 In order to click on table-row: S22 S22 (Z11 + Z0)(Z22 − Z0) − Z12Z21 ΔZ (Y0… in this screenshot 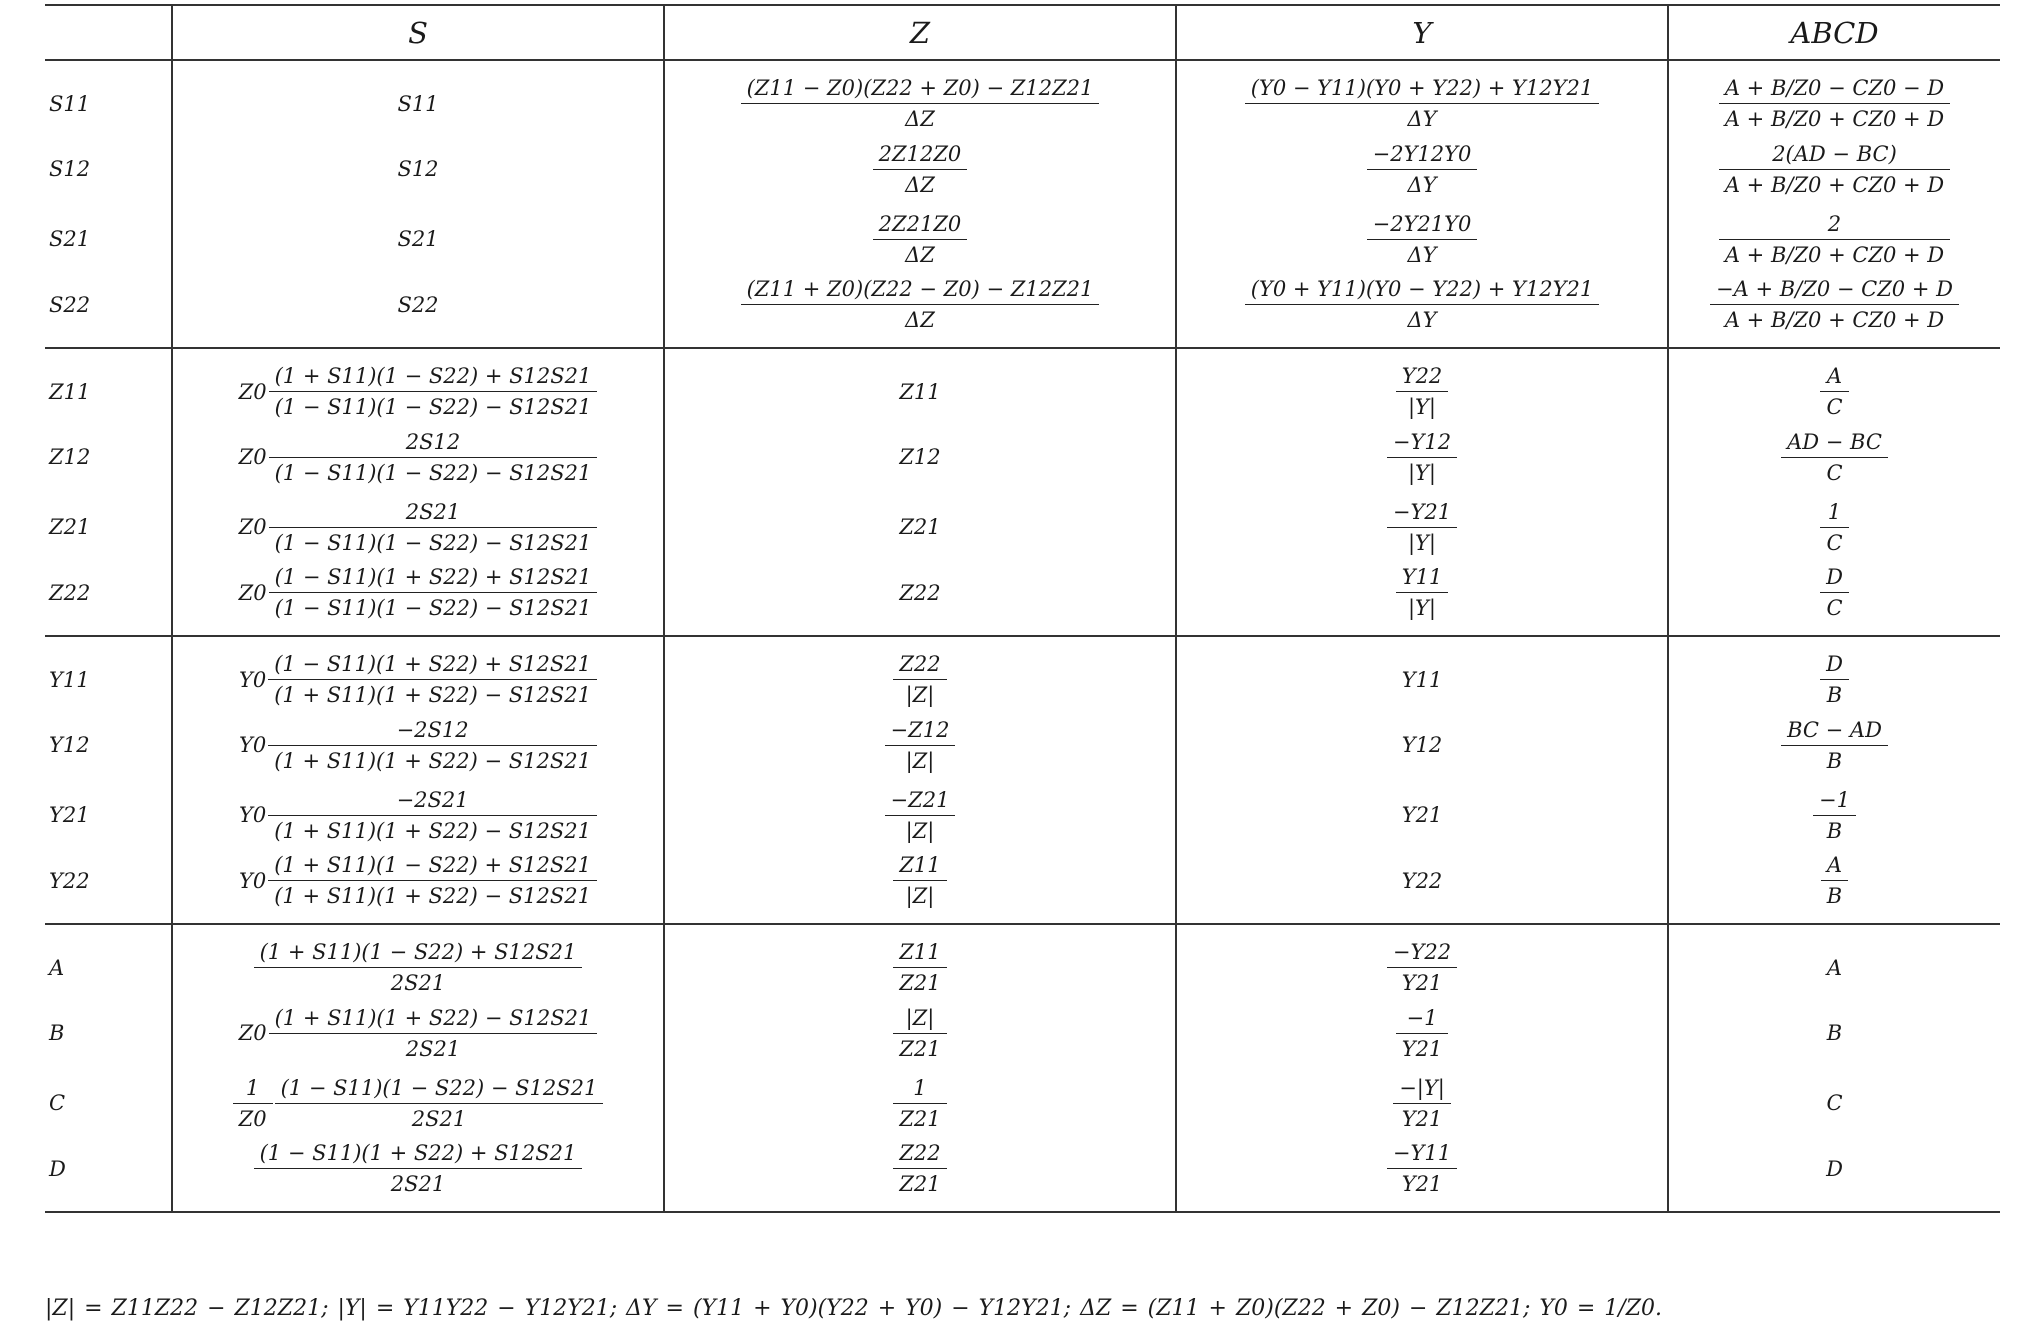, I will do `click(1022, 311)`.